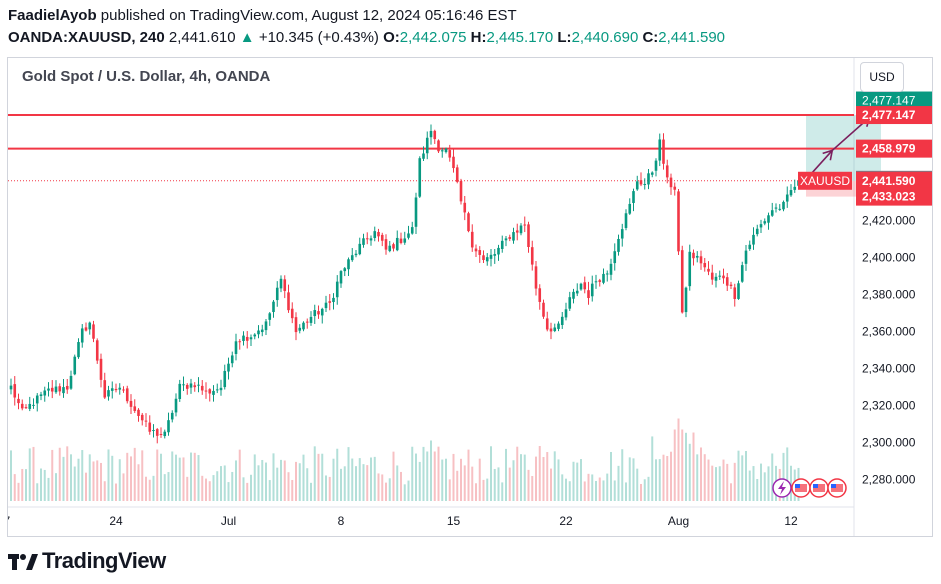 Image resolution: width=941 pixels, height=584 pixels. Describe the element at coordinates (889, 181) in the screenshot. I see `price-tag-label: 2,441.590` at that location.